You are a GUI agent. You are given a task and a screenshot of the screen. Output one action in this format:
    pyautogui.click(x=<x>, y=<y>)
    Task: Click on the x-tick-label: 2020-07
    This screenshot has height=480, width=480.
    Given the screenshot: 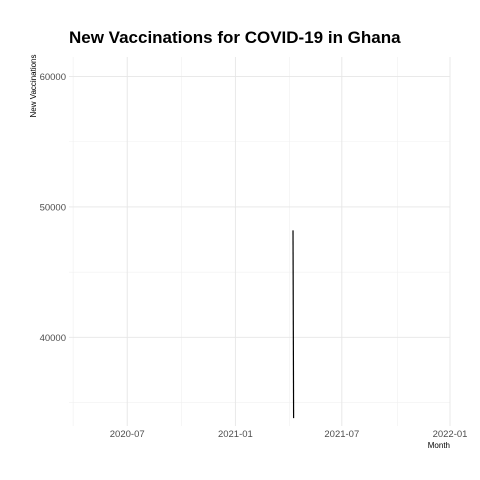 What is the action you would take?
    pyautogui.click(x=127, y=434)
    